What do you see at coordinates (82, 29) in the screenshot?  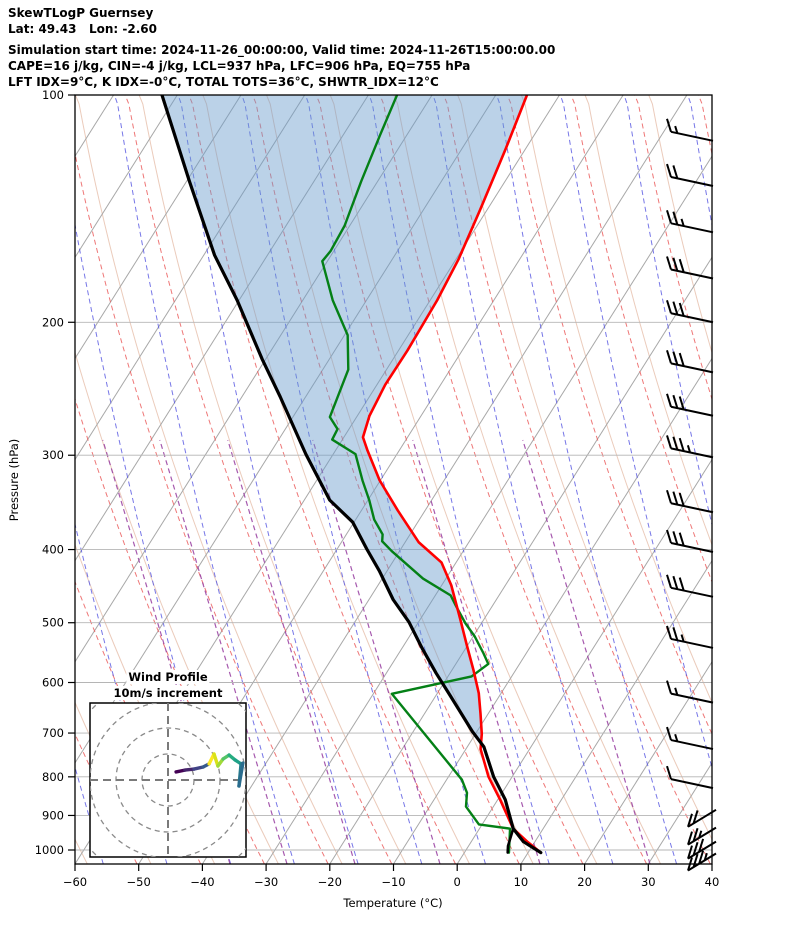 I see `lat-lon-line: Lat: 49.43 Lon: -2.60` at bounding box center [82, 29].